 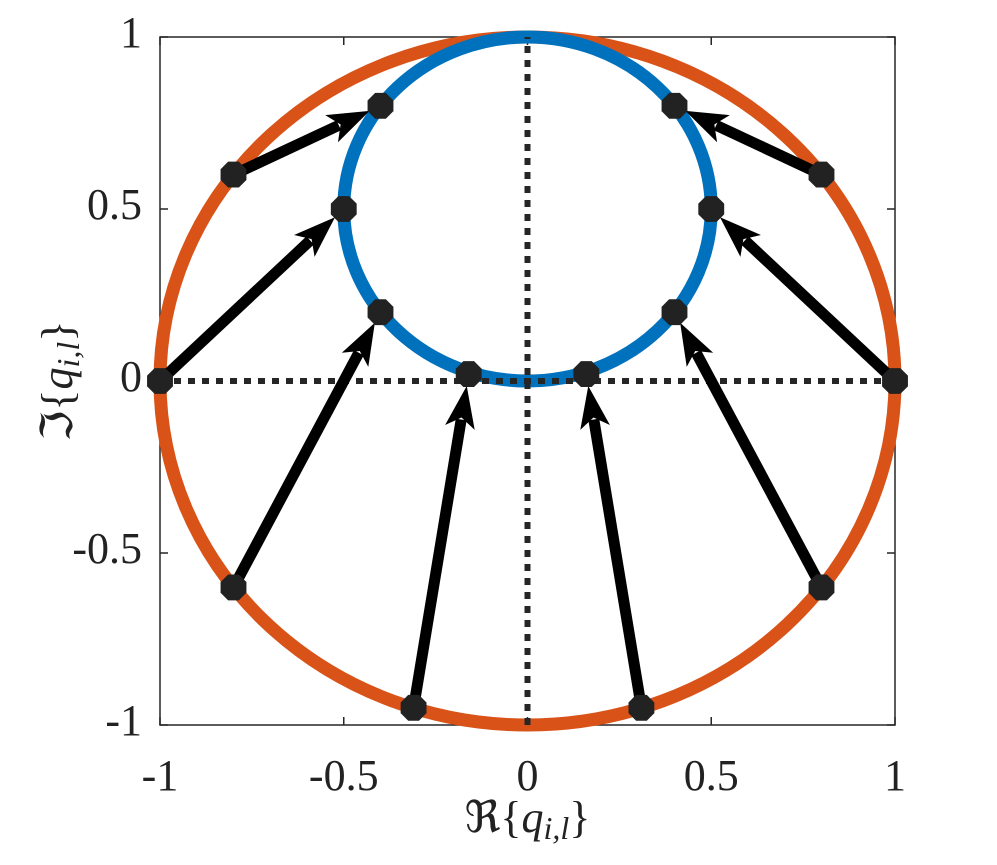 What do you see at coordinates (114, 204) in the screenshot?
I see `y-tick-label: 0.5` at bounding box center [114, 204].